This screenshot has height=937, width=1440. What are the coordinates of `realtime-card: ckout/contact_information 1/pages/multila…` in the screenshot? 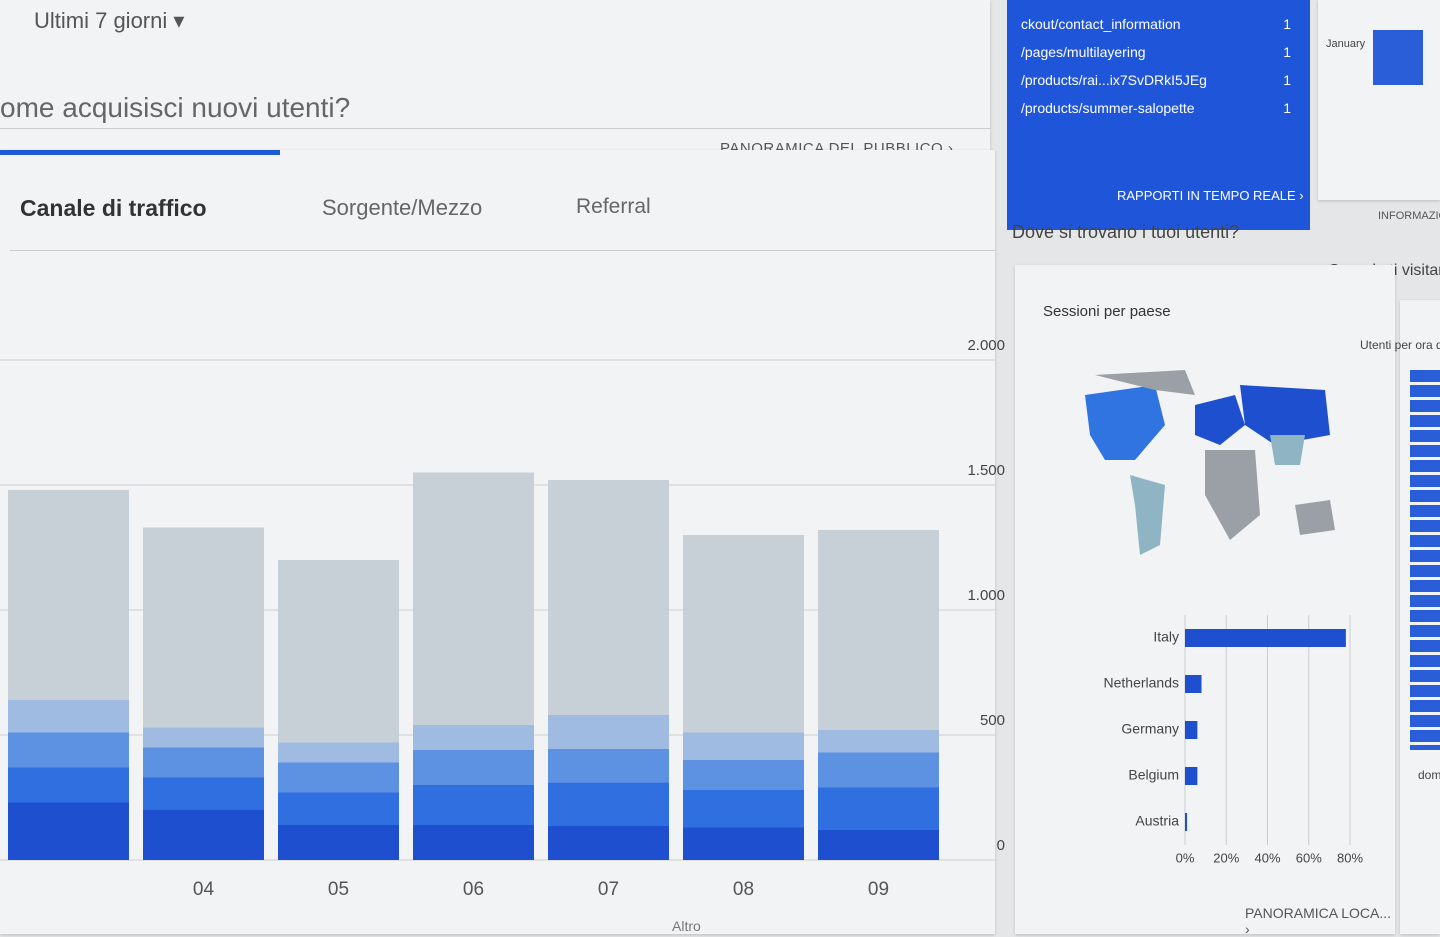 It's located at (1158, 115).